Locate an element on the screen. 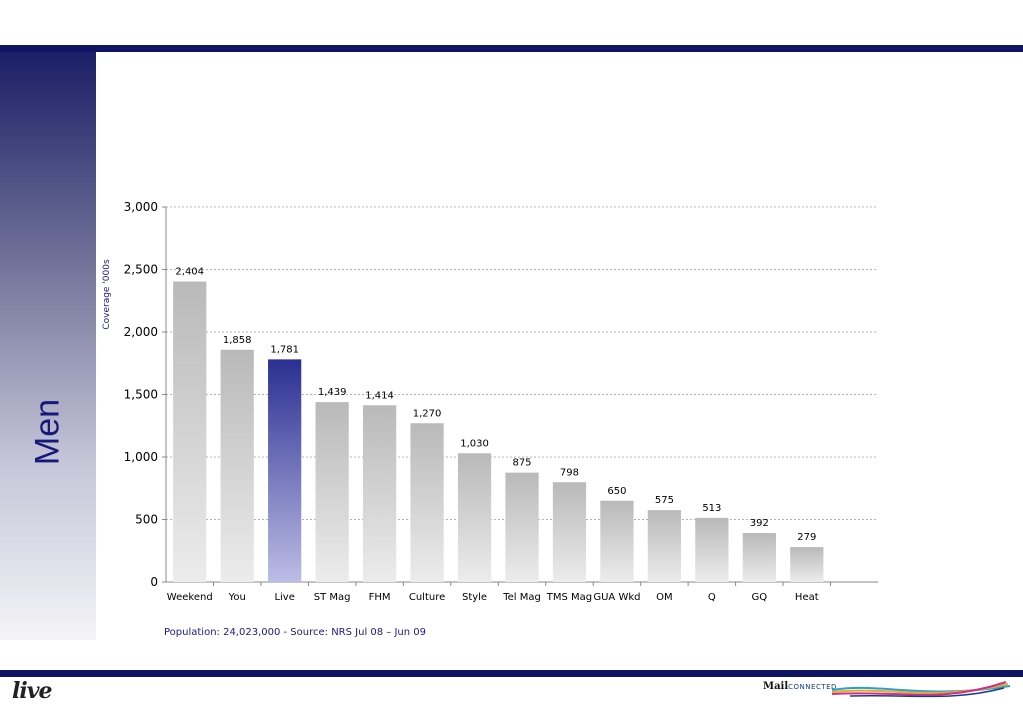 This screenshot has width=1023, height=708. x-tick-label: GQ is located at coordinates (760, 597).